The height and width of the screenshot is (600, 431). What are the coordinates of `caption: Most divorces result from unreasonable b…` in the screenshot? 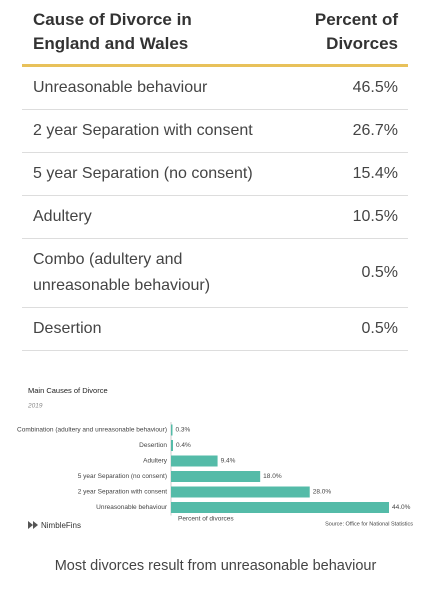 It's located at (215, 566).